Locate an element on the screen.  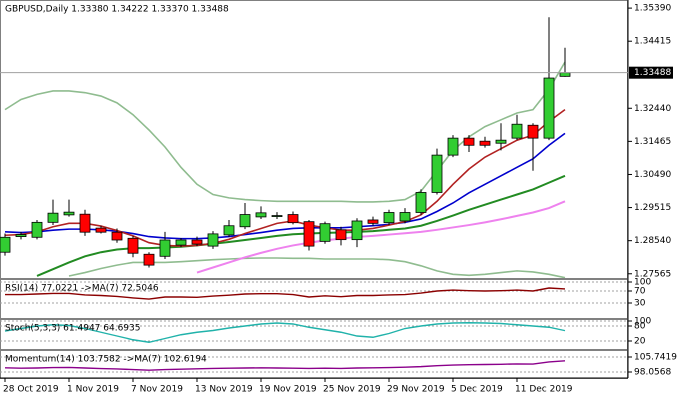
panel-title: Stoch(5,3,3) 61.4947 64.6935 is located at coordinates (72, 329).